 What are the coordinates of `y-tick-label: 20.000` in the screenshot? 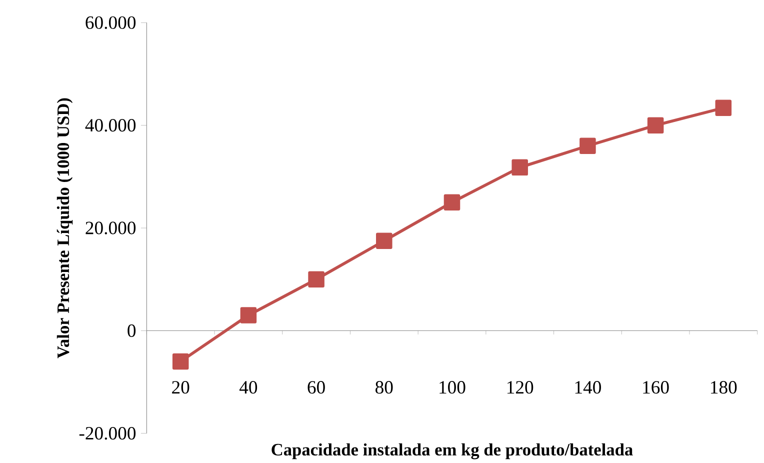 It's located at (111, 228).